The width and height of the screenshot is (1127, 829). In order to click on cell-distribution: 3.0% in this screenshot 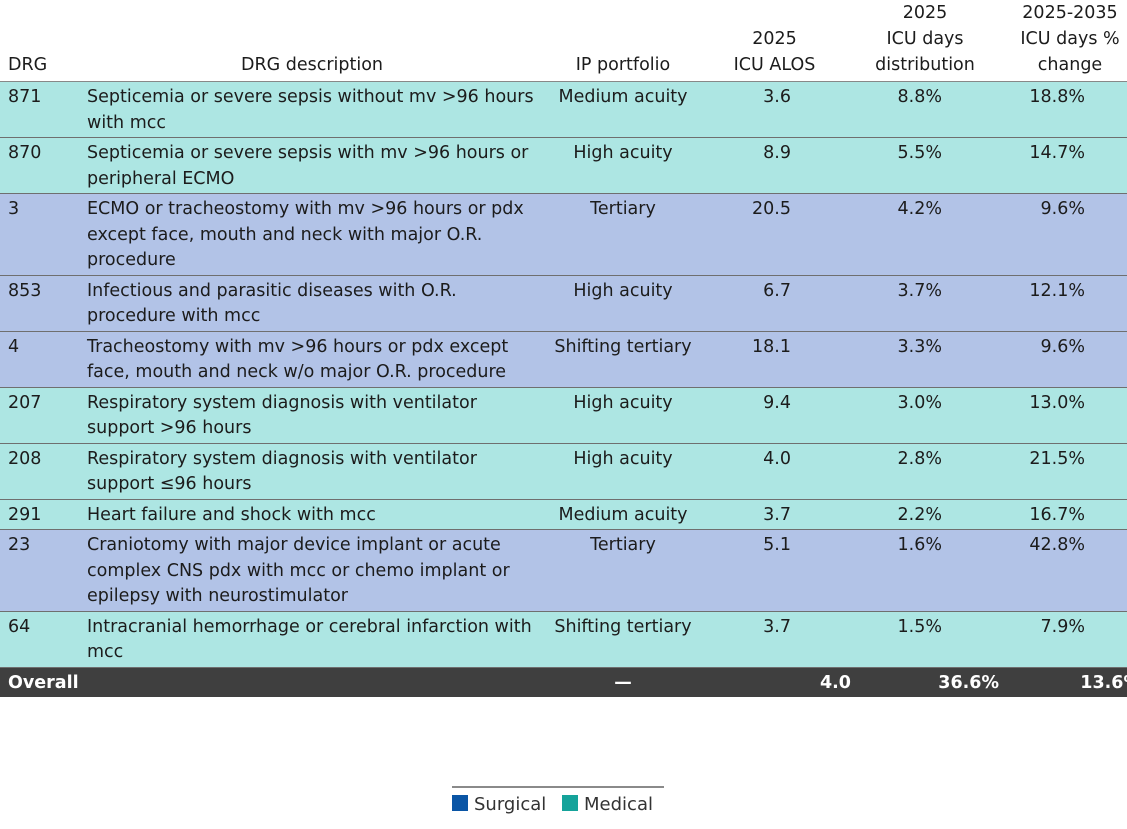, I will do `click(925, 415)`.